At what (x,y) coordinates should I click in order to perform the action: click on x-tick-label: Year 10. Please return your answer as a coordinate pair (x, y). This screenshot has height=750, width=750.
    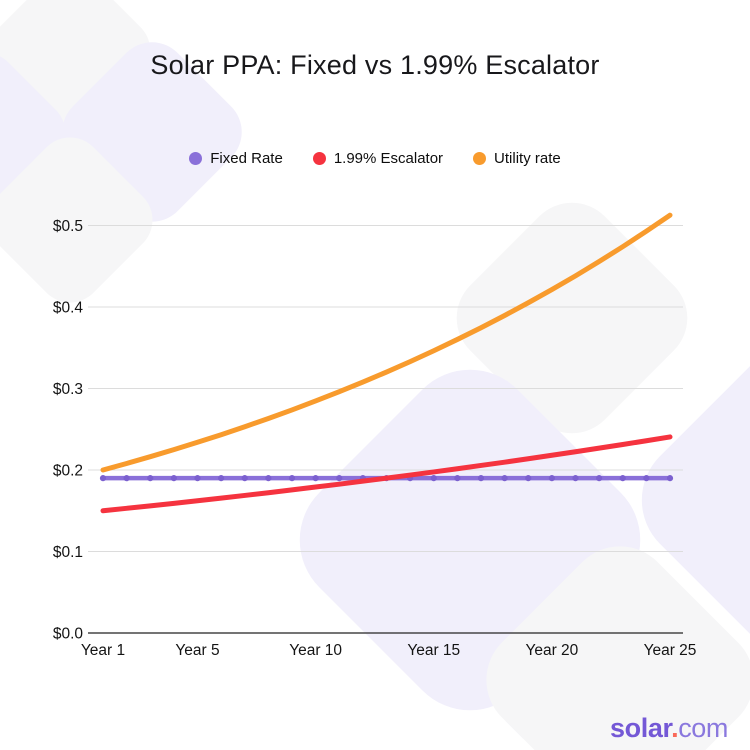
    Looking at the image, I should click on (315, 650).